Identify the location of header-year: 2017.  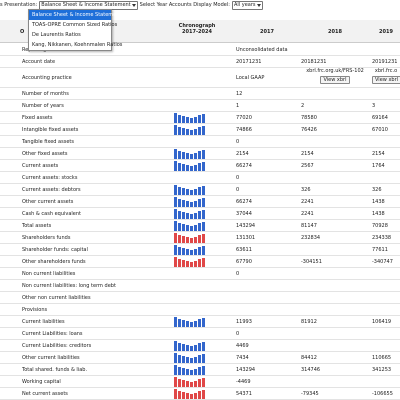
(267, 32).